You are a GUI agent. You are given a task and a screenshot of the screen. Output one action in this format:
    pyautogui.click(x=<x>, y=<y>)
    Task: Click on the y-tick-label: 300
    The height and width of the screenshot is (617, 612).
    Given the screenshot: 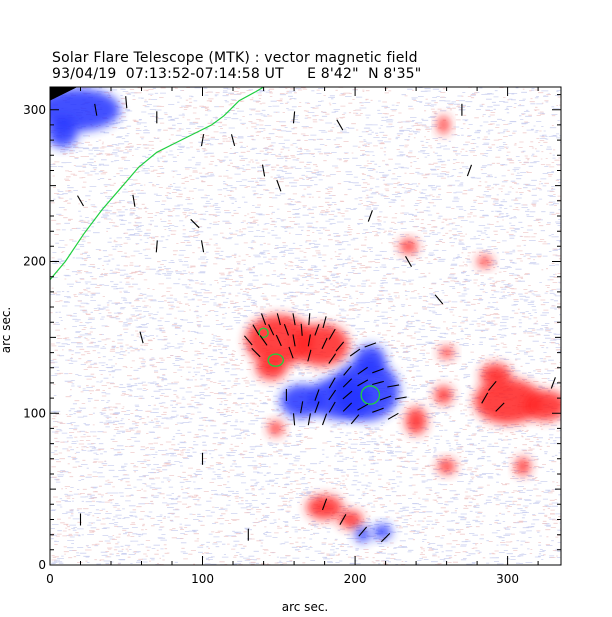 What is the action you would take?
    pyautogui.click(x=34, y=110)
    